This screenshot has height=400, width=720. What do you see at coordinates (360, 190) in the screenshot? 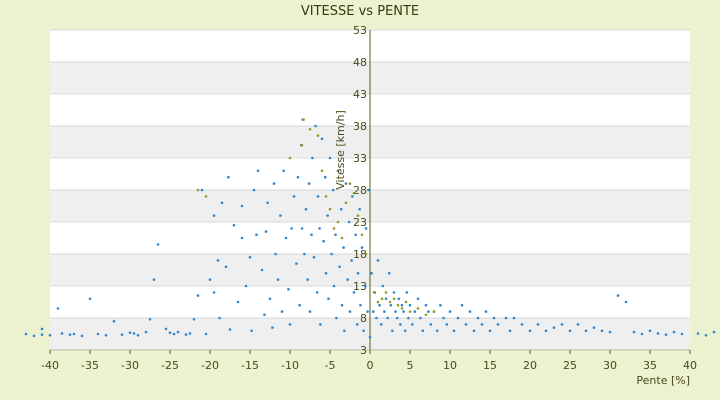
I see `y-tick-label: 28` at bounding box center [360, 190].